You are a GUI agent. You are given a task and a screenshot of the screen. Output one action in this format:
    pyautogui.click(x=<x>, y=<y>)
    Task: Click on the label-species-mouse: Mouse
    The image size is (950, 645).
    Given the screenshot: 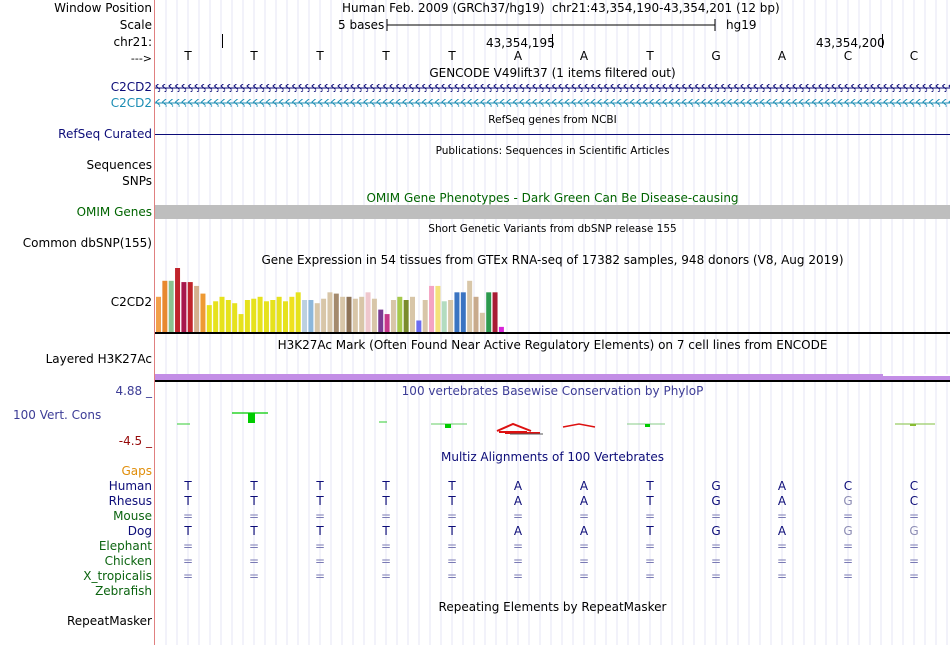 What is the action you would take?
    pyautogui.click(x=132, y=516)
    